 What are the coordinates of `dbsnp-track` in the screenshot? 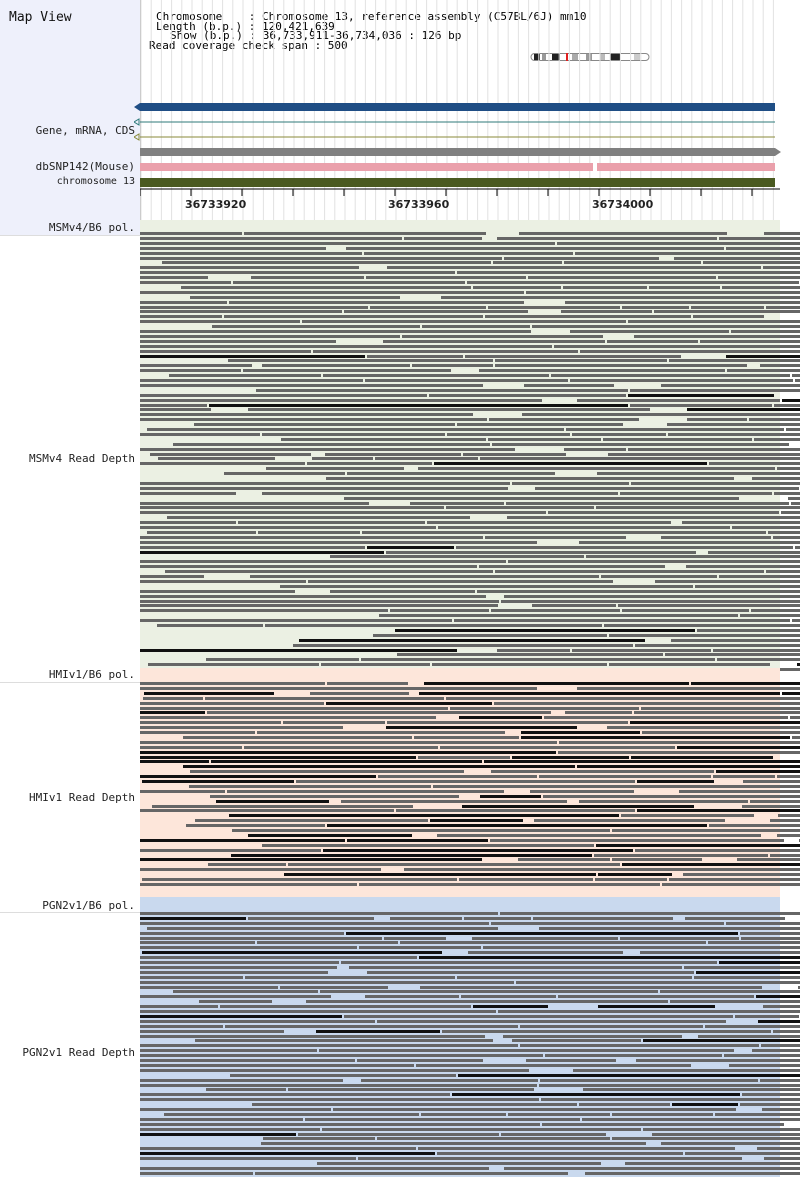 It's located at (461, 160).